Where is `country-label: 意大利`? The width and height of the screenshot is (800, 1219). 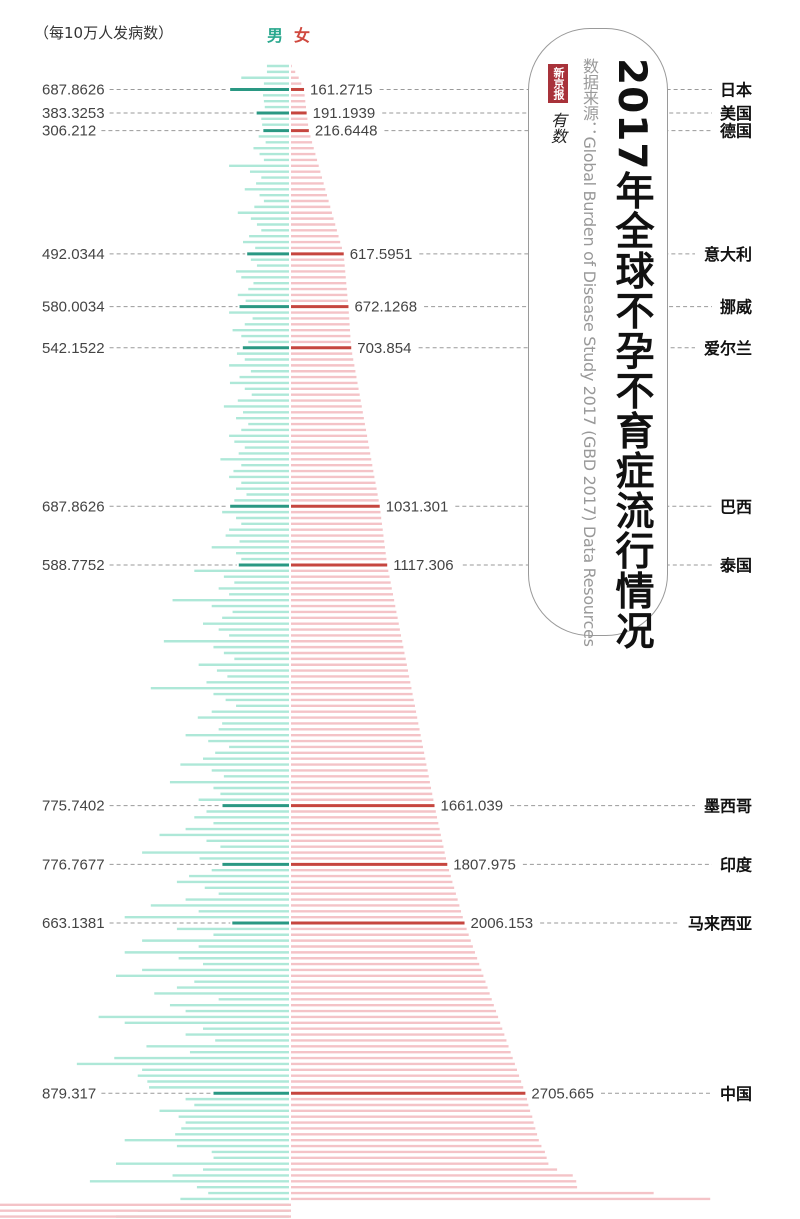 country-label: 意大利 is located at coordinates (728, 254).